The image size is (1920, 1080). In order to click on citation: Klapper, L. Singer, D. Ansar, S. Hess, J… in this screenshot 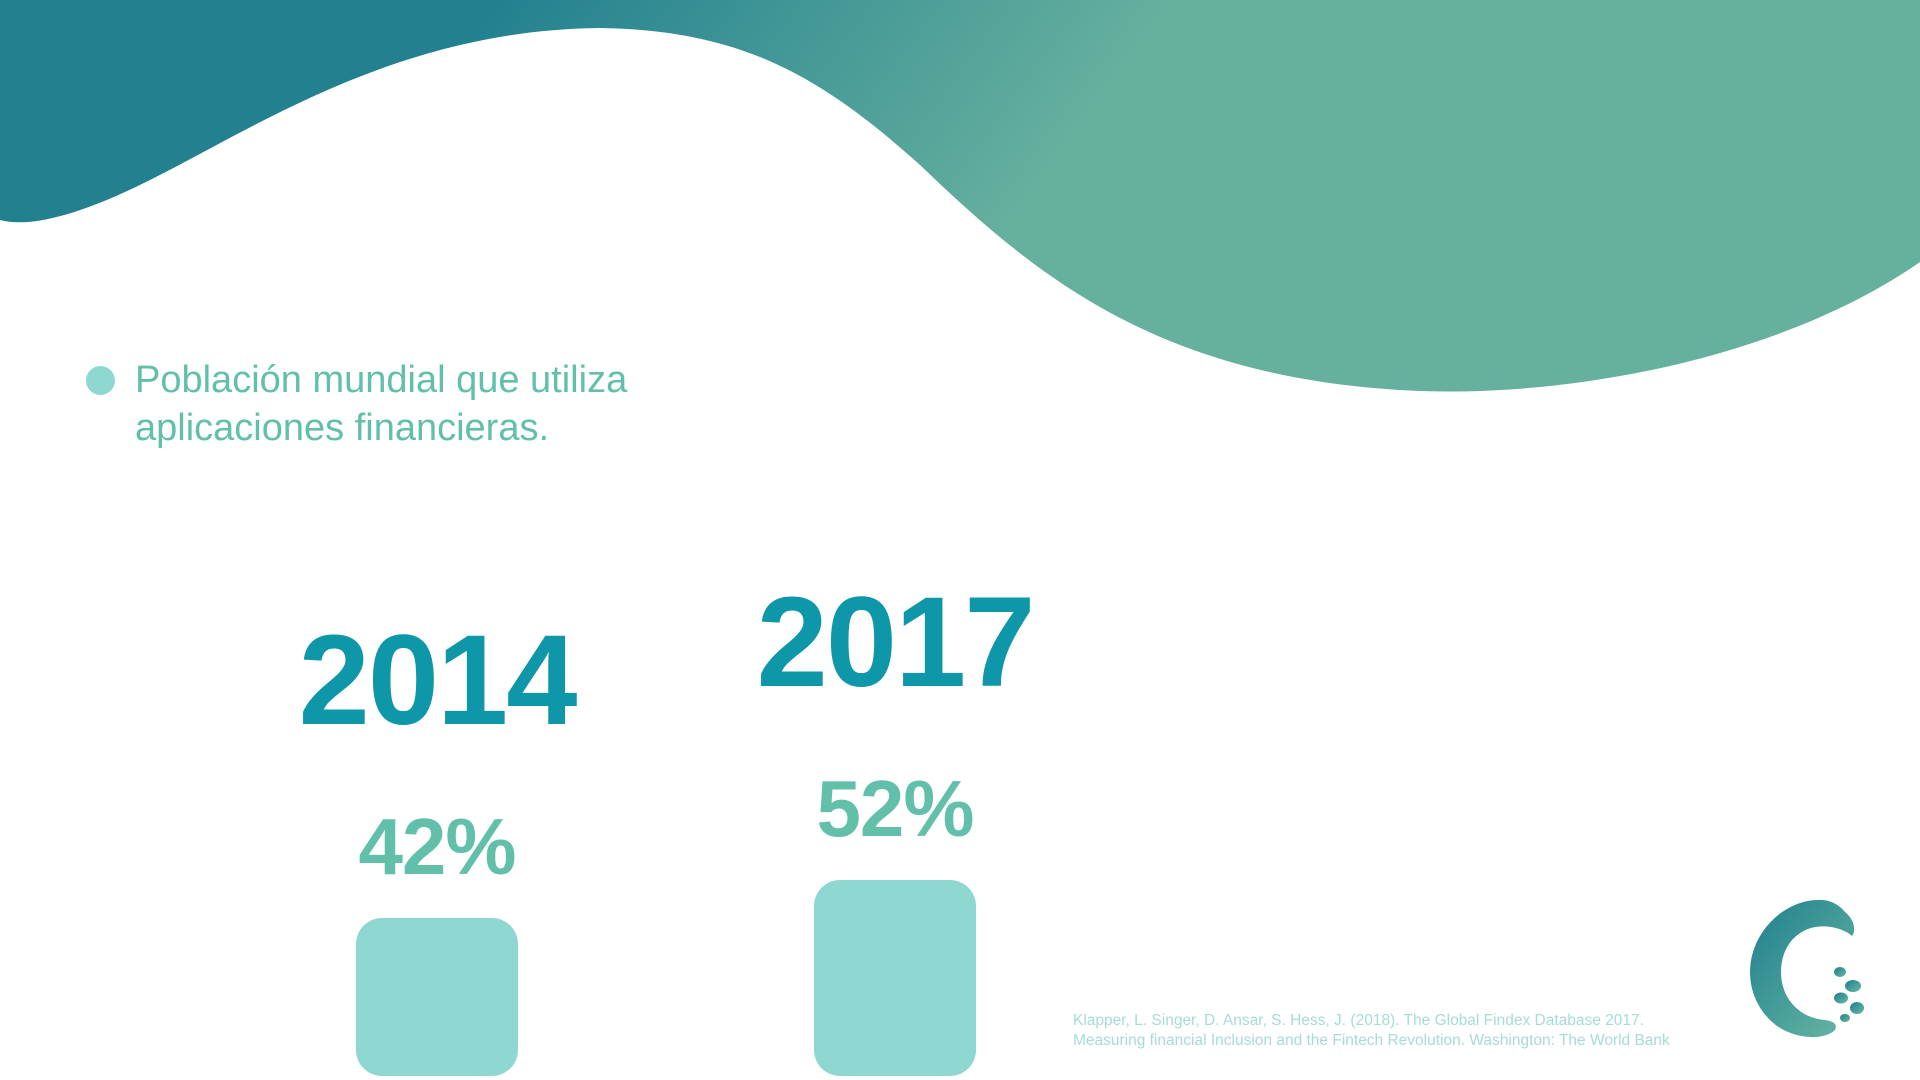, I will do `click(1433, 1031)`.